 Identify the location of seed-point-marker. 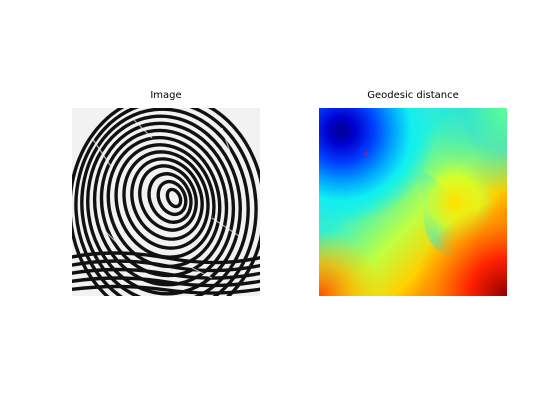
(366, 153).